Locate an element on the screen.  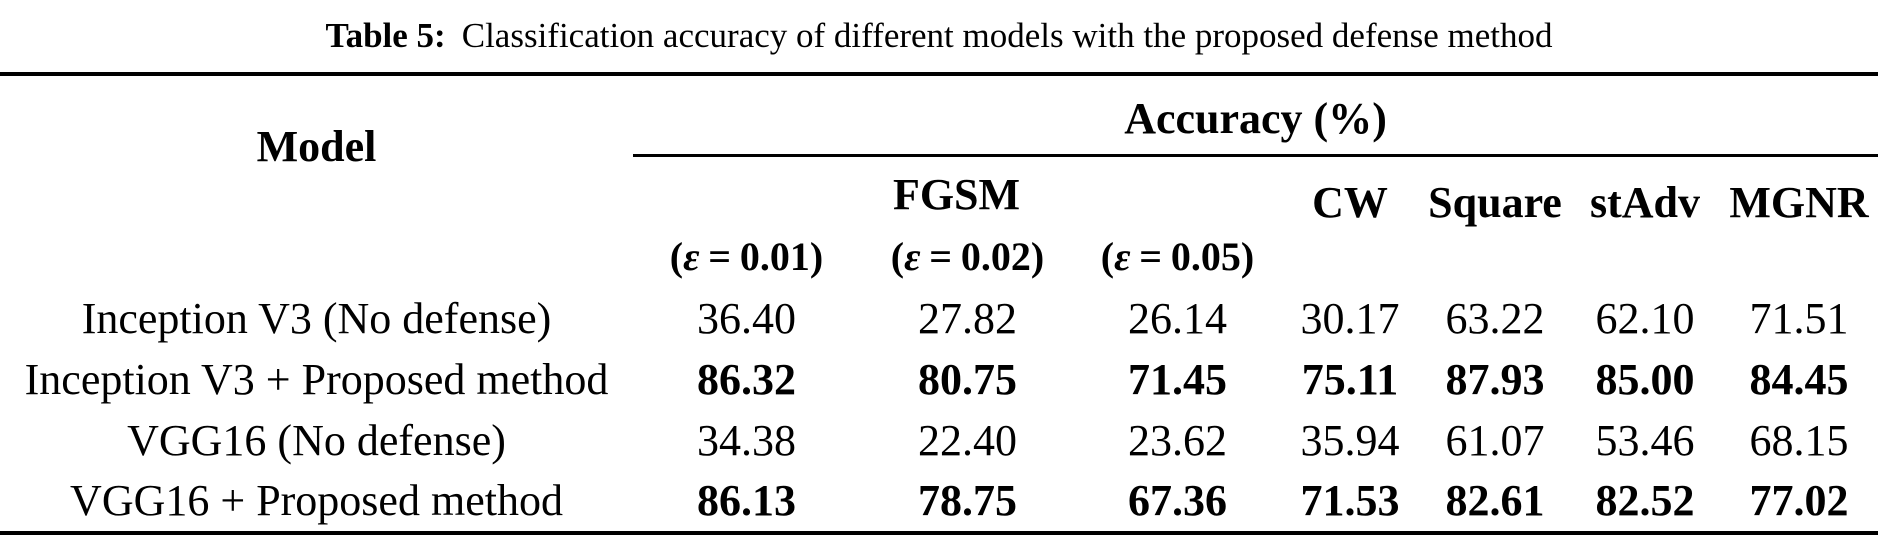
value-cell: 85.00 is located at coordinates (1645, 379).